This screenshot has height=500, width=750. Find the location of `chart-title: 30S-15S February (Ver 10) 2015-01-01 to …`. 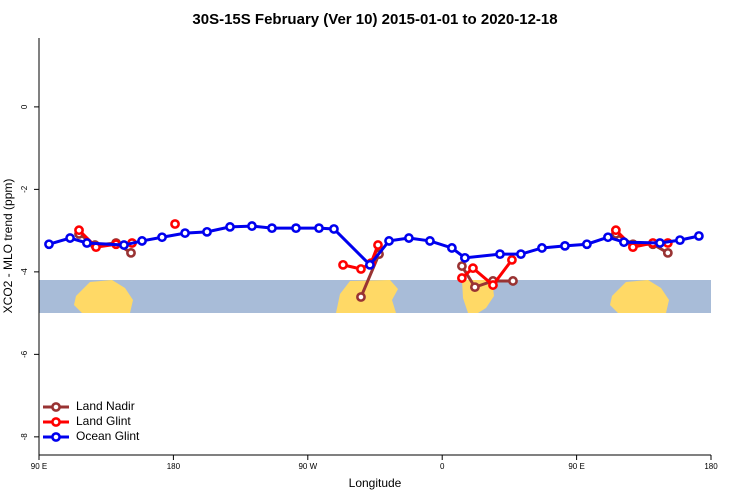

chart-title: 30S-15S February (Ver 10) 2015-01-01 to … is located at coordinates (374, 19).